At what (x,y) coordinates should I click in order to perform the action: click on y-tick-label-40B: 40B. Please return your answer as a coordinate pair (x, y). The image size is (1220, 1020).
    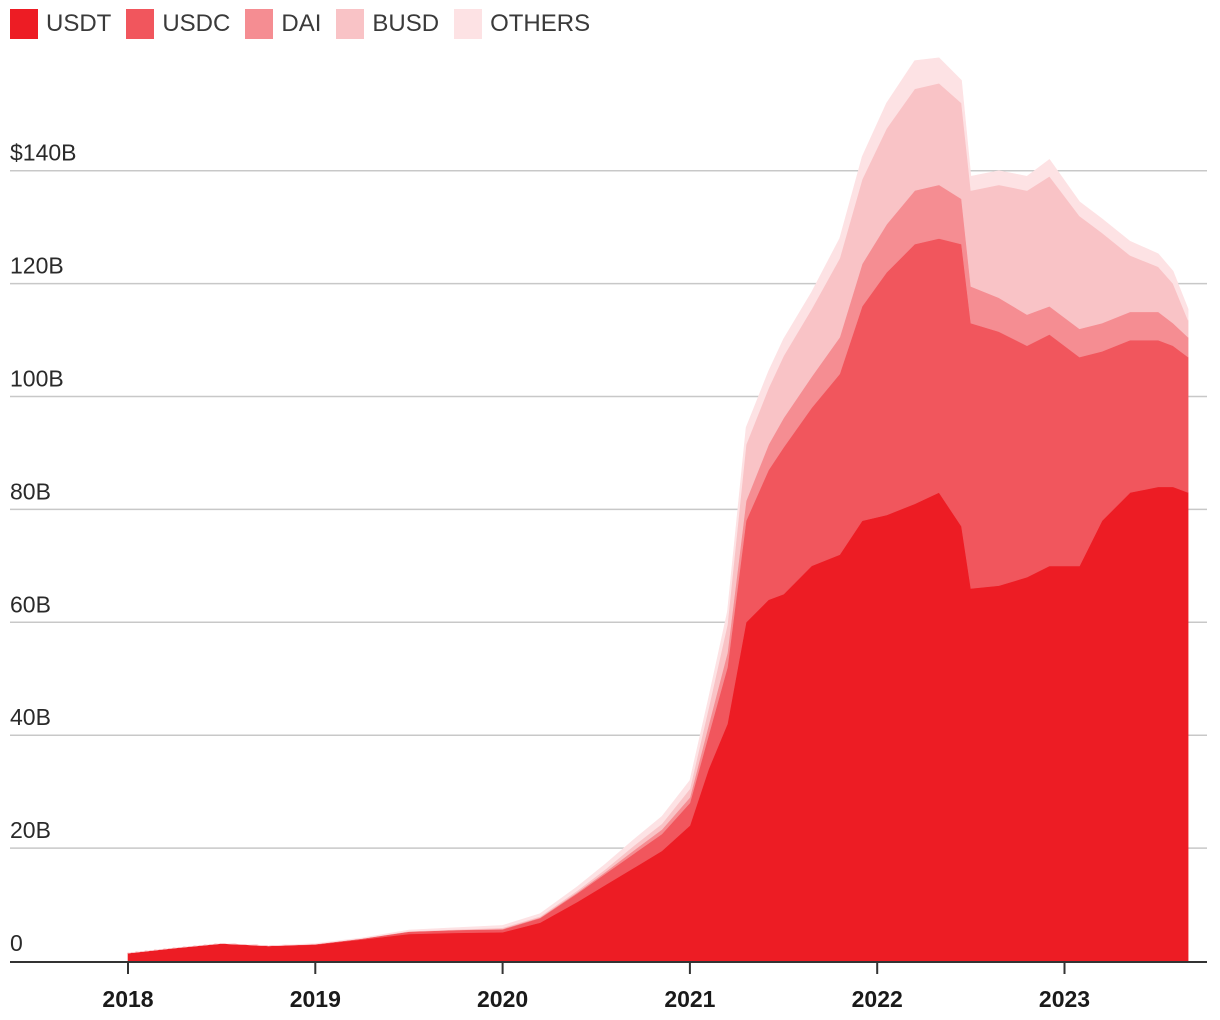
    Looking at the image, I should click on (30, 717).